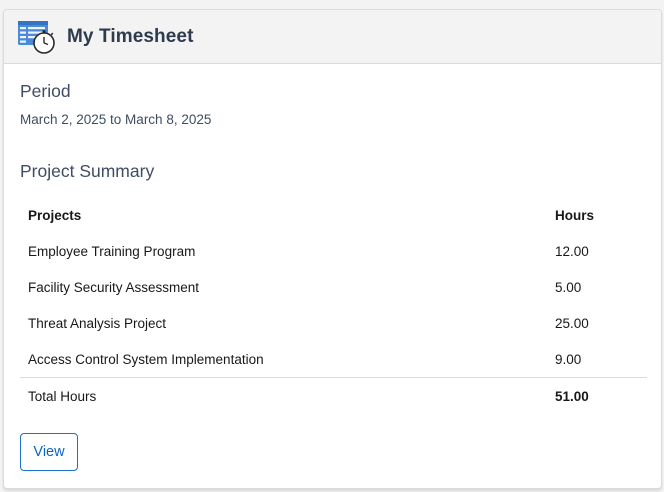  Describe the element at coordinates (45, 91) in the screenshot. I see `period-heading: Period` at that location.